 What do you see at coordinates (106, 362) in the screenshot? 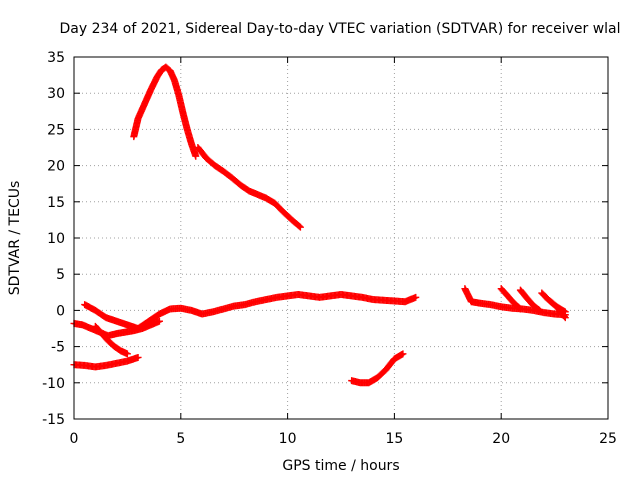
I see `series-arc-low` at bounding box center [106, 362].